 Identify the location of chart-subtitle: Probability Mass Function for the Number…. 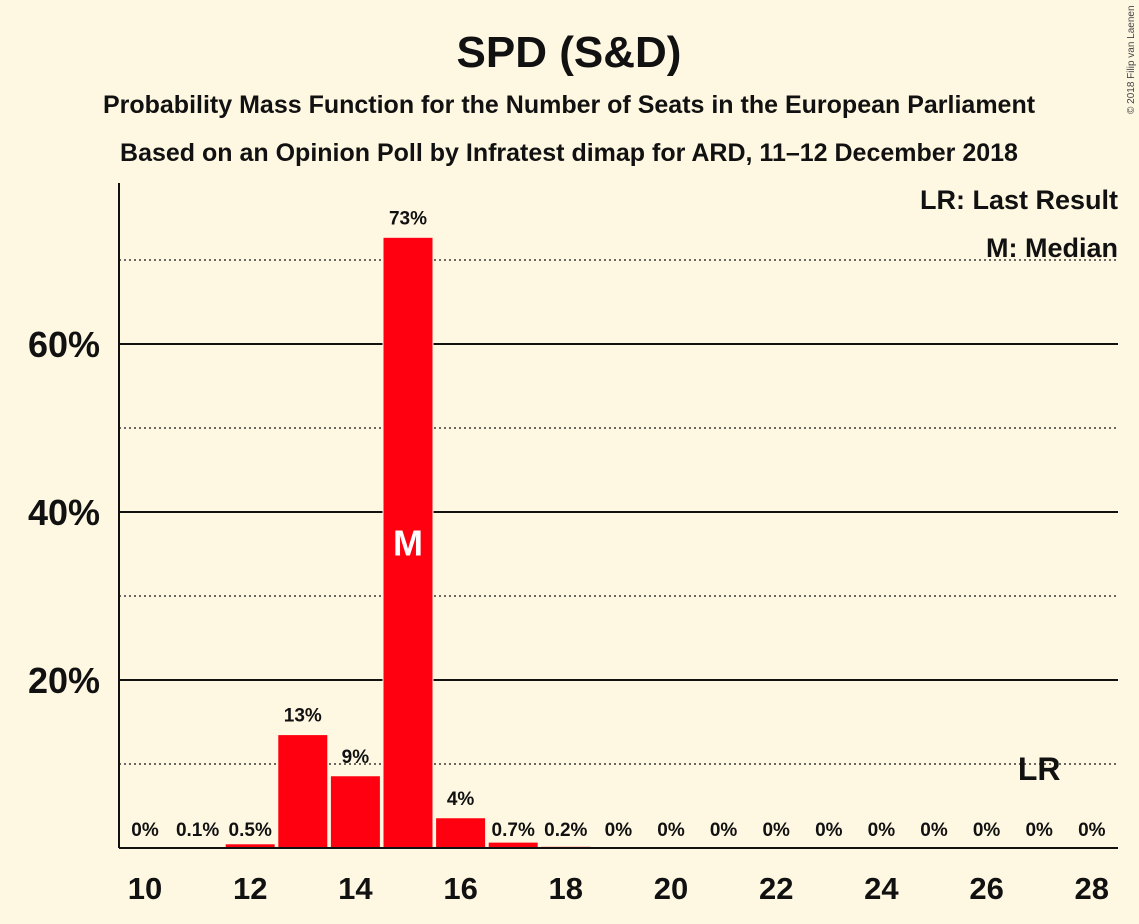
(569, 105).